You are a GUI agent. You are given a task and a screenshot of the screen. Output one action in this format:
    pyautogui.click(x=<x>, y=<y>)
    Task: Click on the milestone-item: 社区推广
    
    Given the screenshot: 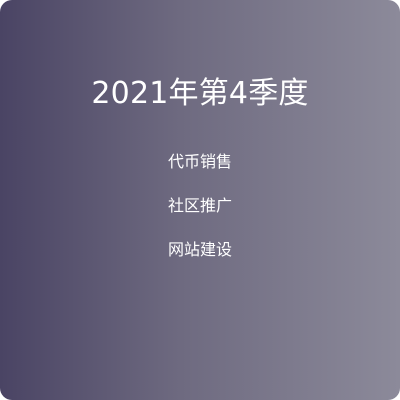 What is the action you would take?
    pyautogui.click(x=199, y=205)
    